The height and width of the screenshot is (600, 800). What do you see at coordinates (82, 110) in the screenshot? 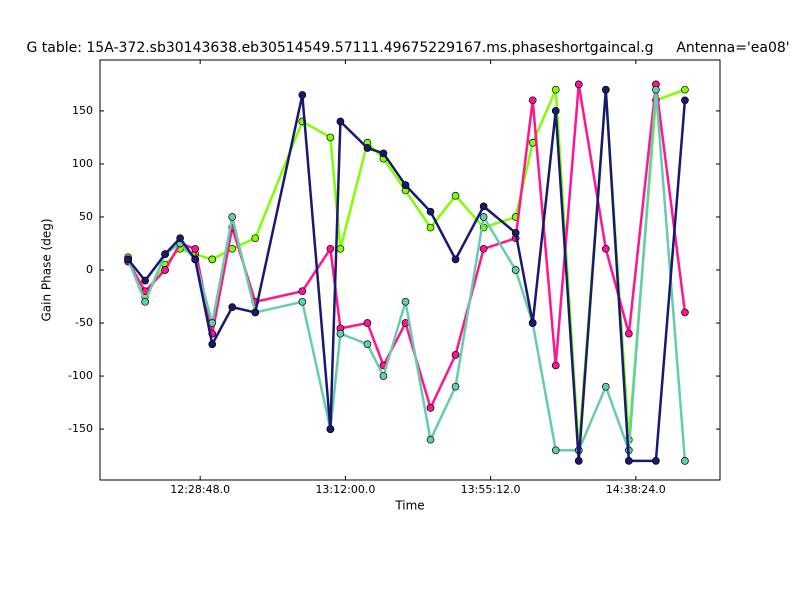
I see `y-tick-label: 150` at bounding box center [82, 110].